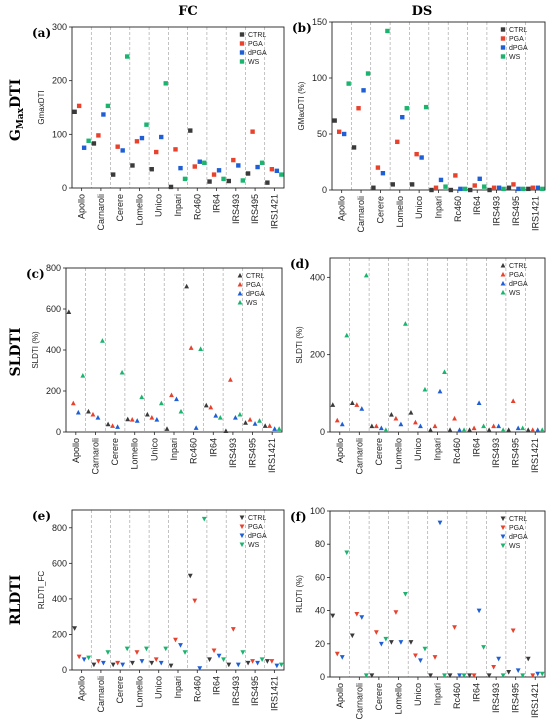  What do you see at coordinates (477, 447) in the screenshot?
I see `x-tick-label: IR64` at bounding box center [477, 447].